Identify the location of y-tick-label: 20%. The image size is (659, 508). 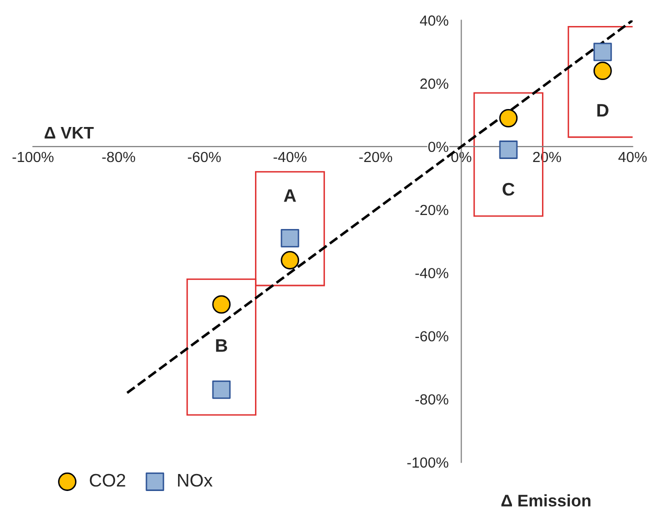
(434, 83).